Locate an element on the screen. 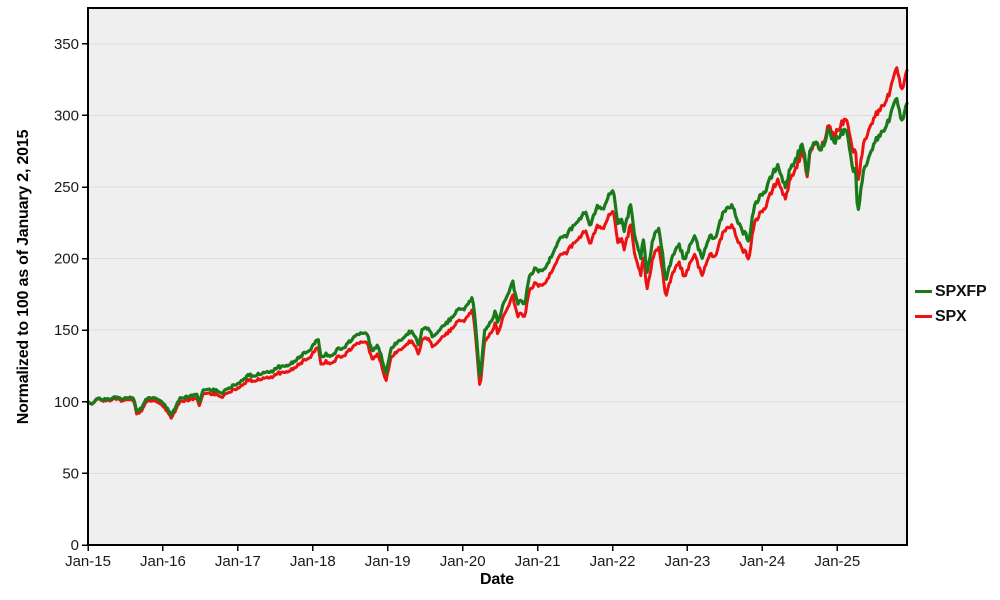 Image resolution: width=1000 pixels, height=600 pixels. y-tick-label: 100 is located at coordinates (66, 402).